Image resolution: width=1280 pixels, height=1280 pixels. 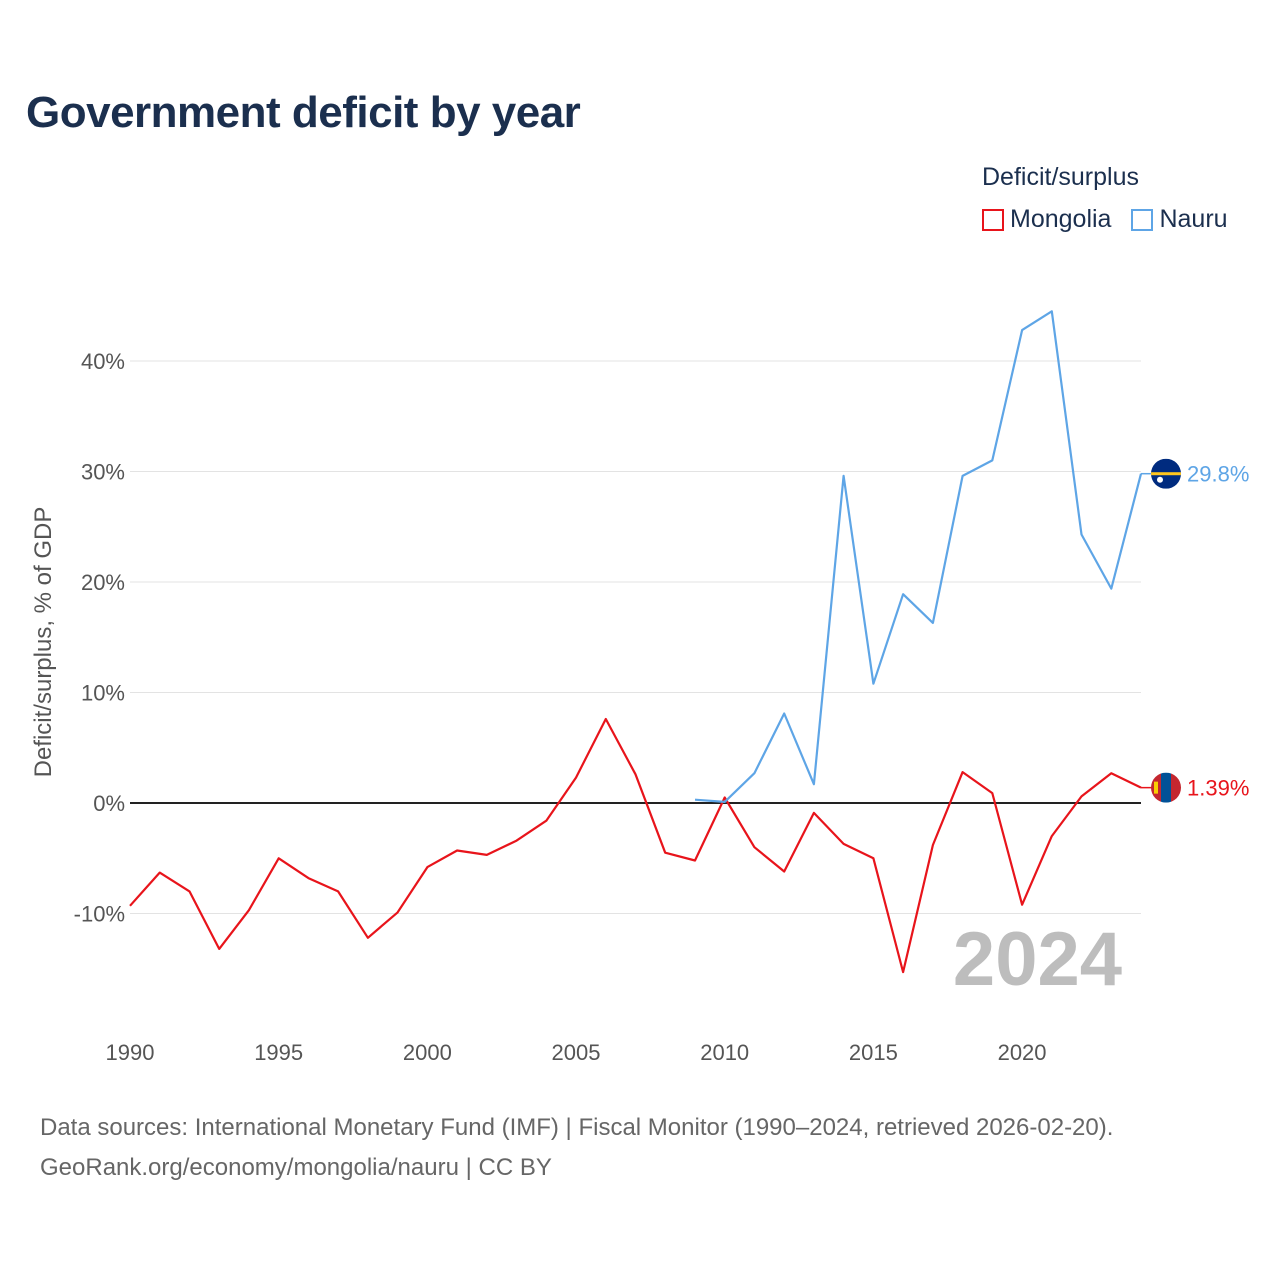 I want to click on legend-swatch-mongolia, so click(x=993, y=219).